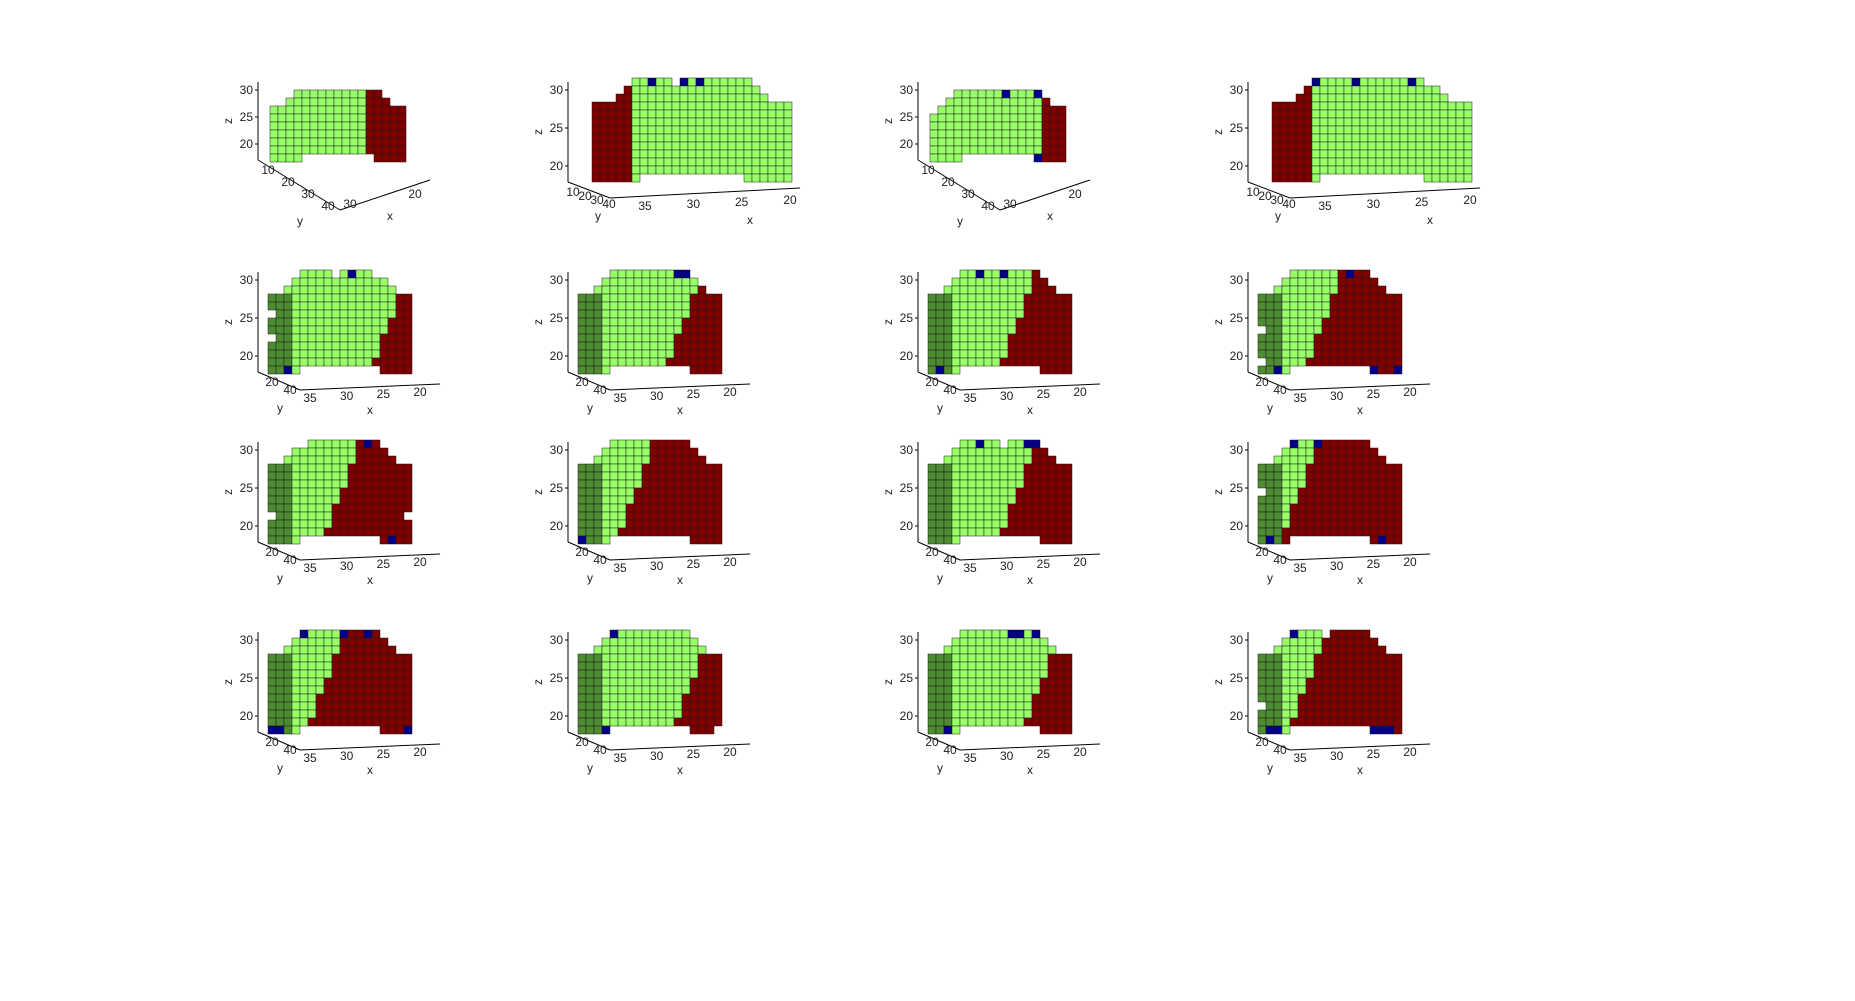 The image size is (1855, 1001). I want to click on y-axis-line, so click(589, 551).